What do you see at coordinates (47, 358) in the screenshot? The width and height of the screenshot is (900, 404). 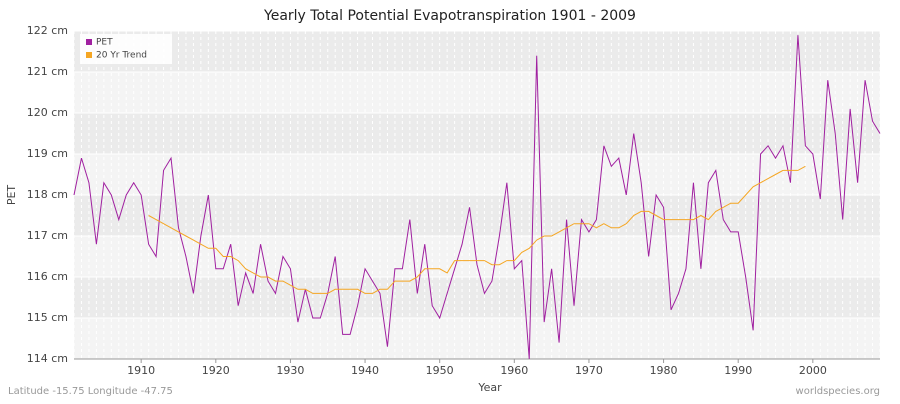 I see `y-tick-label: 114 cm` at bounding box center [47, 358].